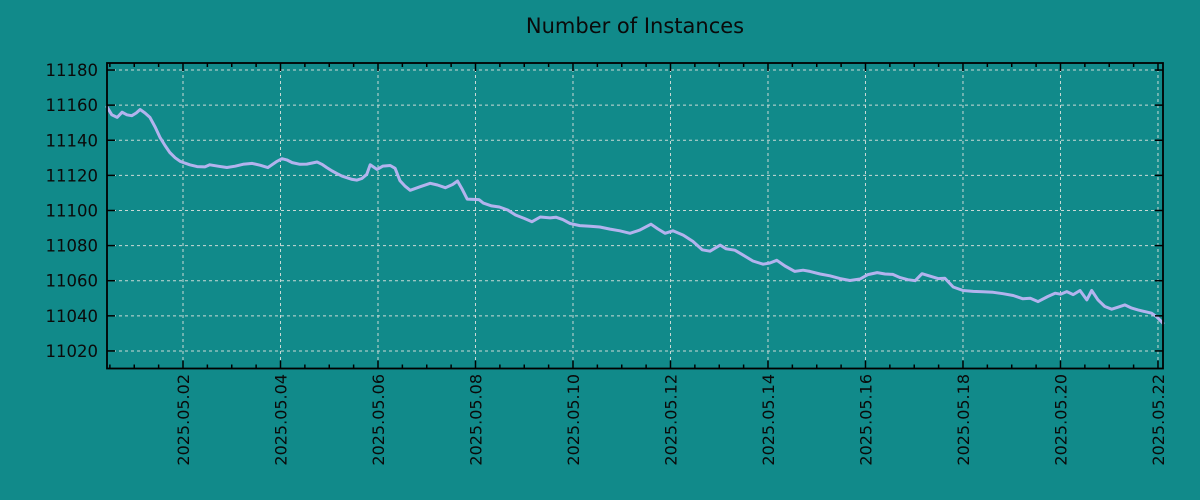 This screenshot has width=1200, height=500. I want to click on x-tick-label: 2025.05.12, so click(670, 420).